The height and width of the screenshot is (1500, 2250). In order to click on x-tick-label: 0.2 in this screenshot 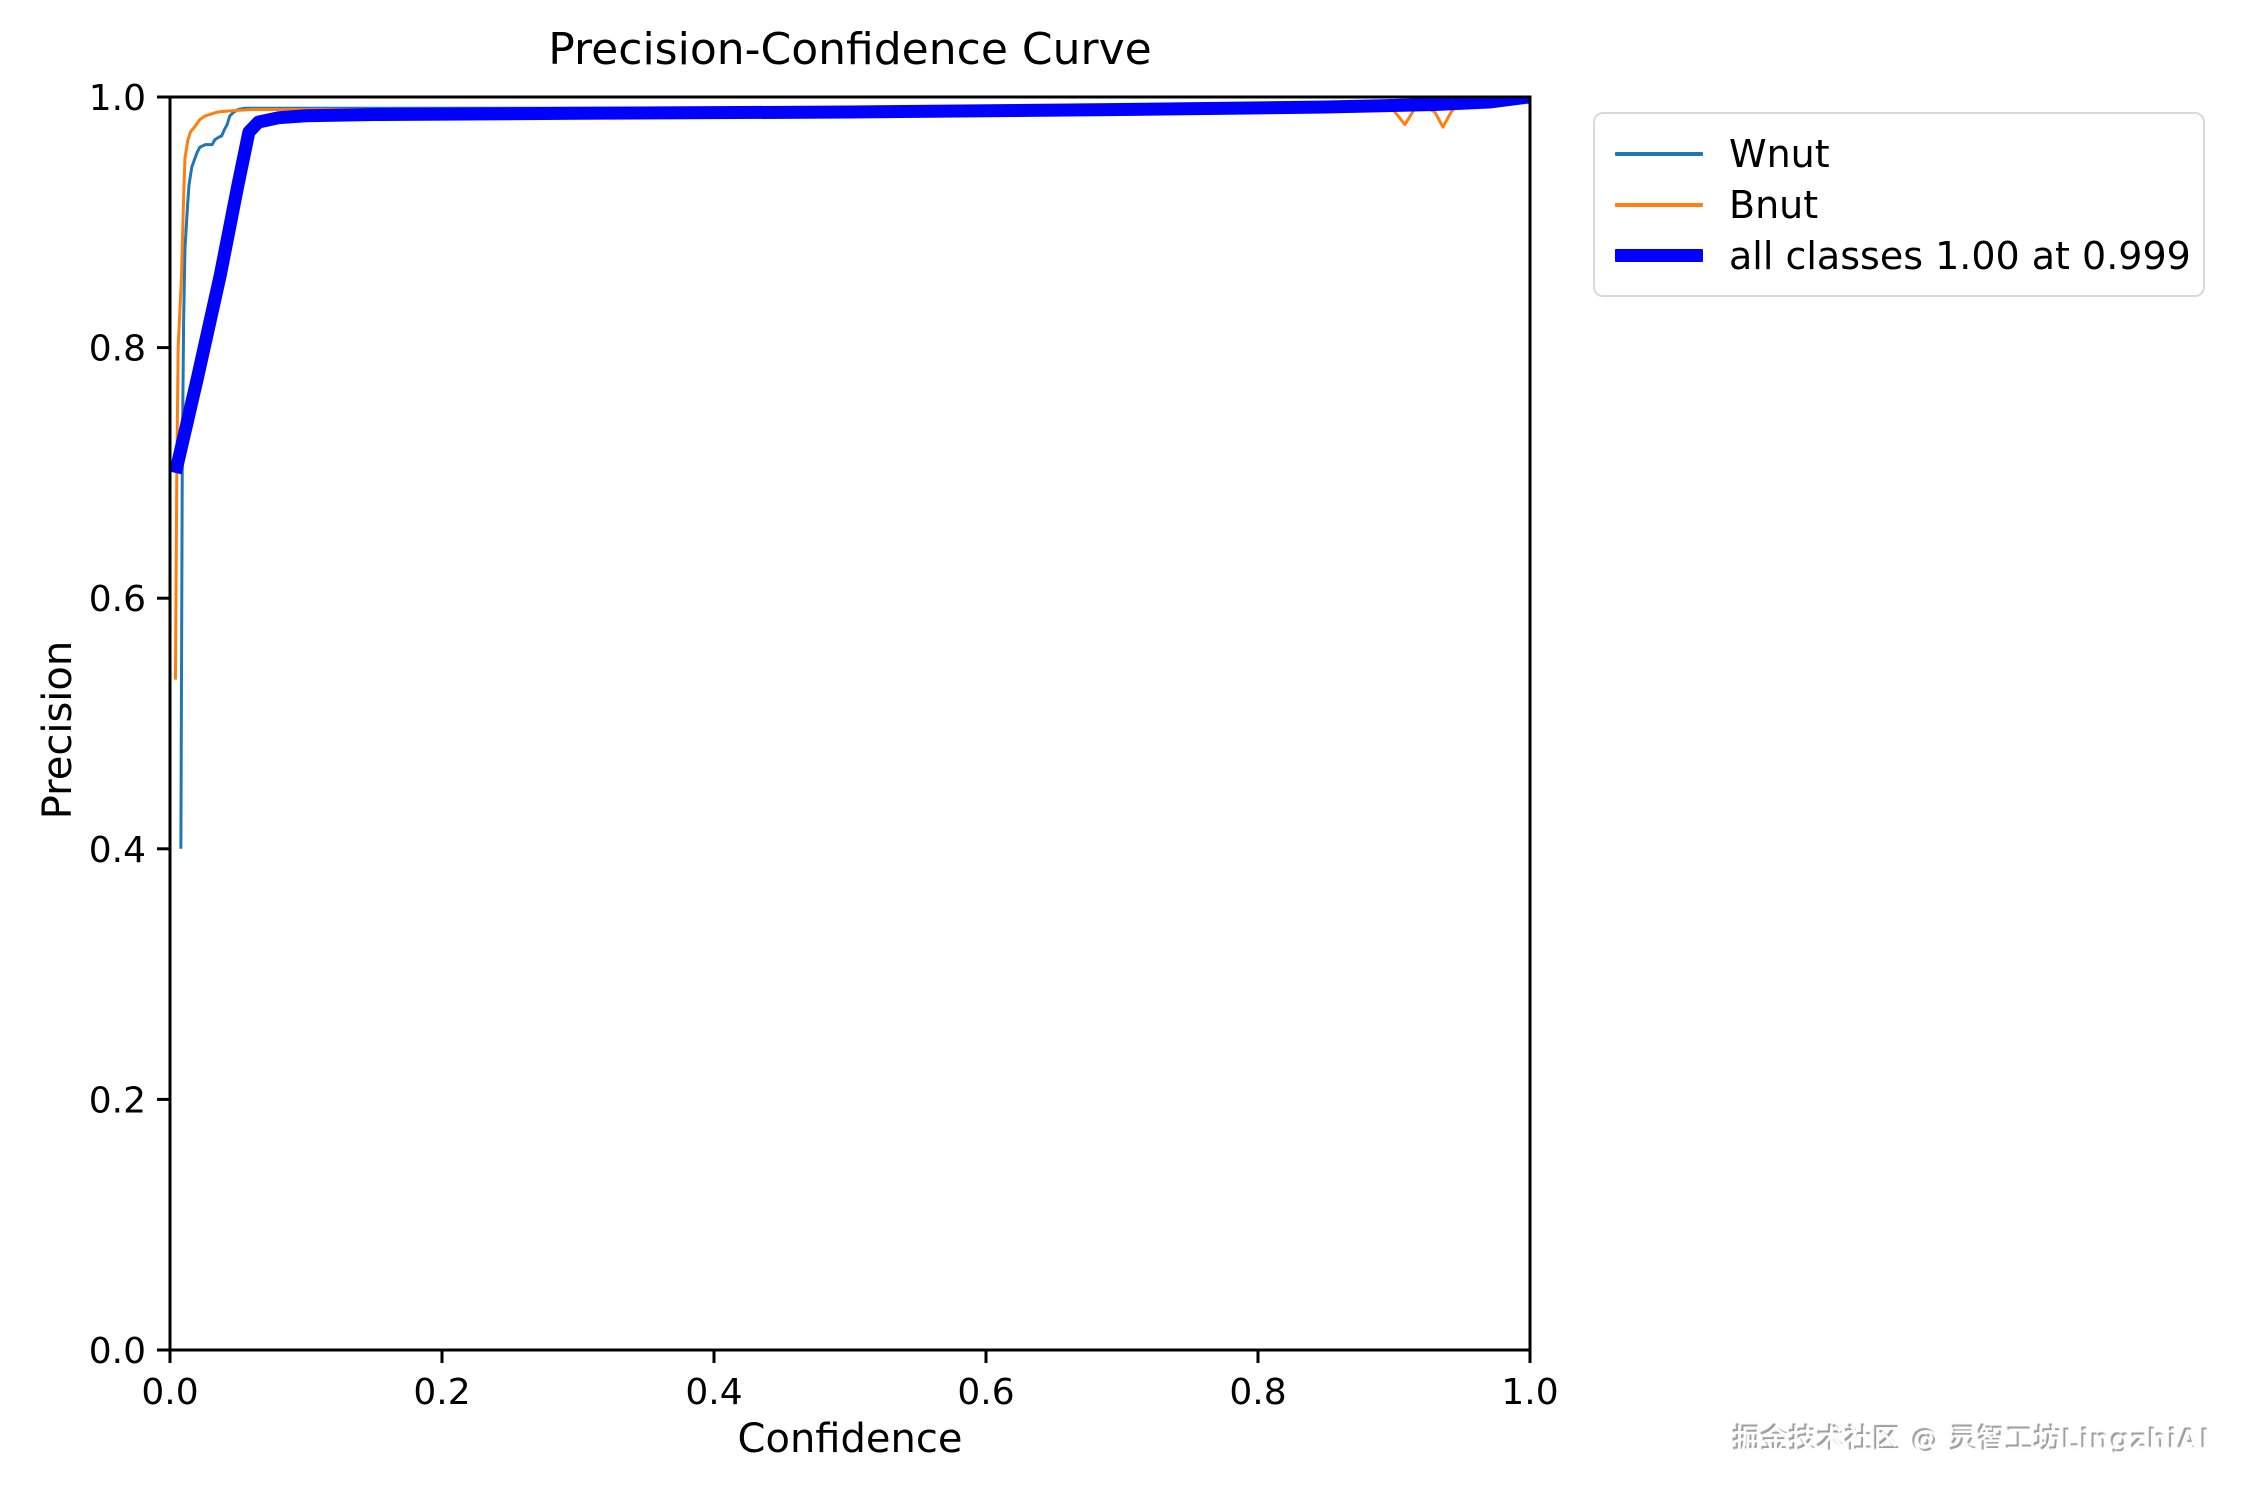, I will do `click(441, 1392)`.